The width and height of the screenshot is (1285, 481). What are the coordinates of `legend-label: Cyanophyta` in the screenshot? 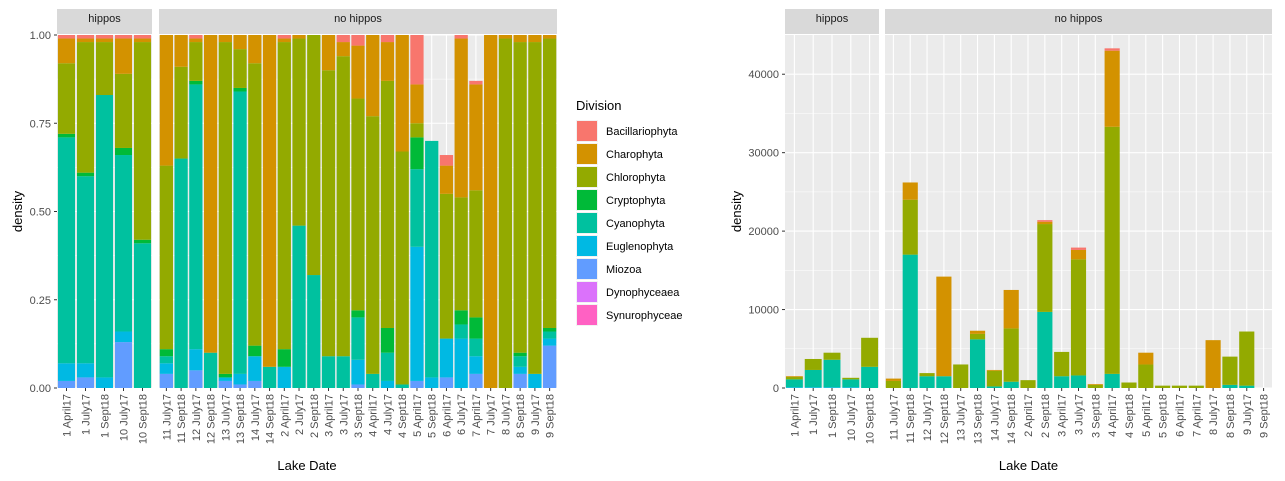 It's located at (636, 224).